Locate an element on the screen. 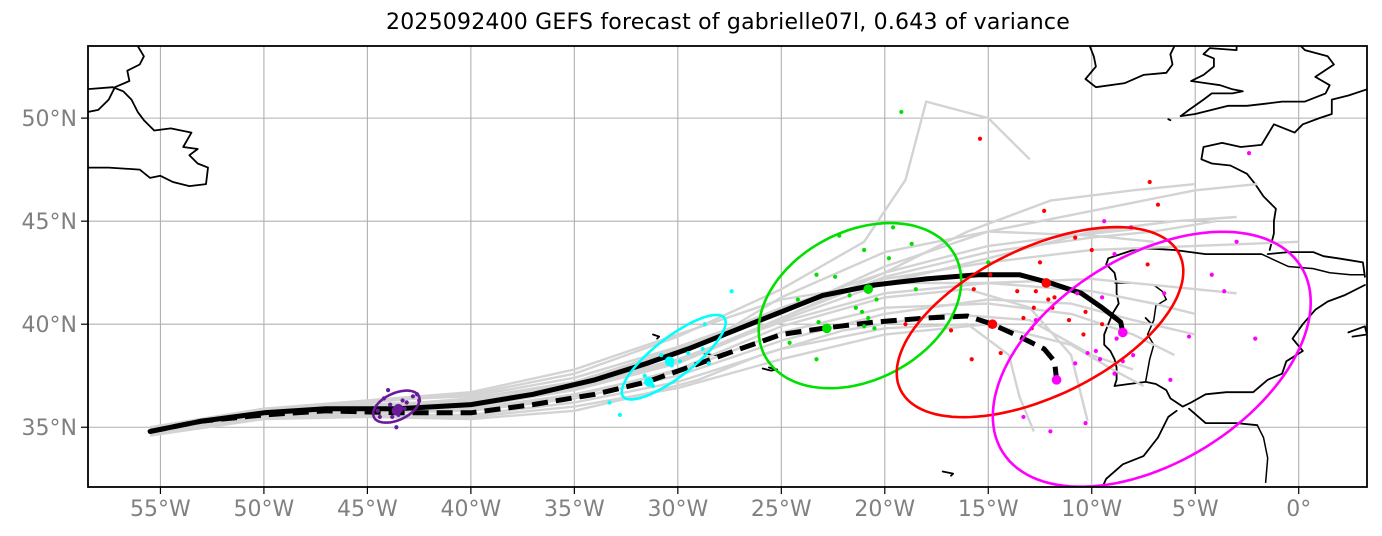  x-tick-label: 25°W is located at coordinates (781, 509).